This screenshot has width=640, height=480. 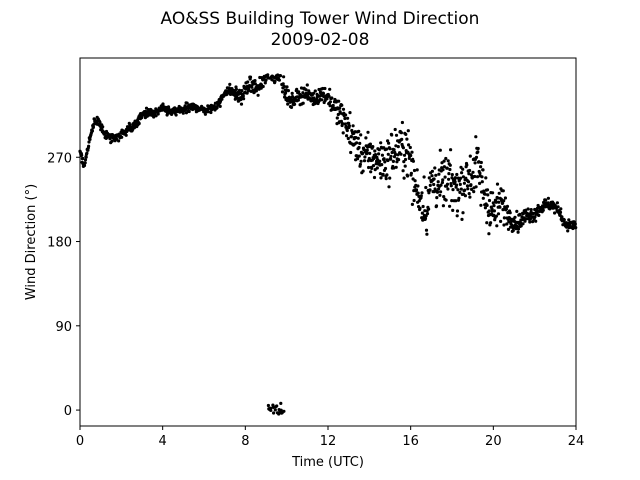 I want to click on chart-subtitle: 2009-02-08, so click(x=320, y=40).